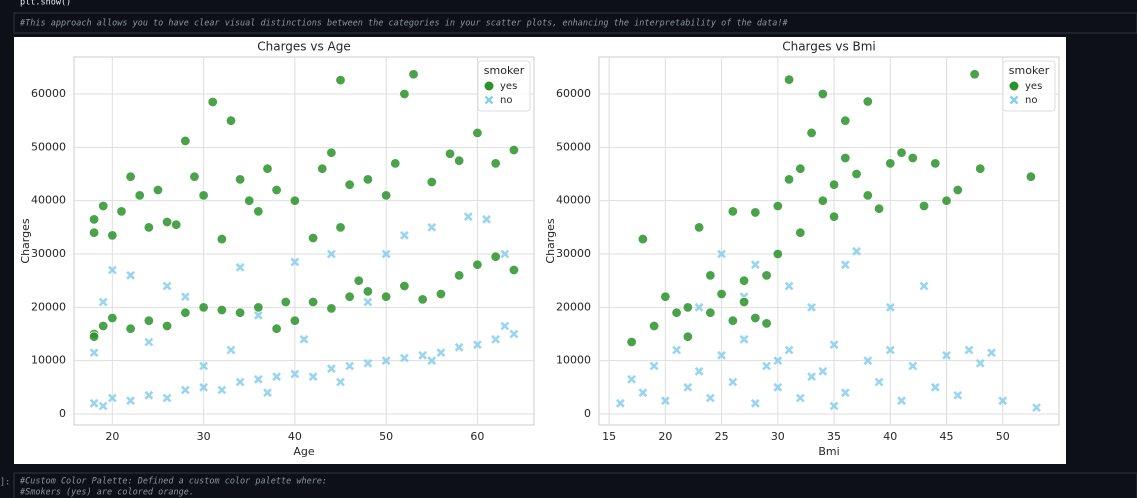  What do you see at coordinates (573, 360) in the screenshot?
I see `y-tick-label: 10000` at bounding box center [573, 360].